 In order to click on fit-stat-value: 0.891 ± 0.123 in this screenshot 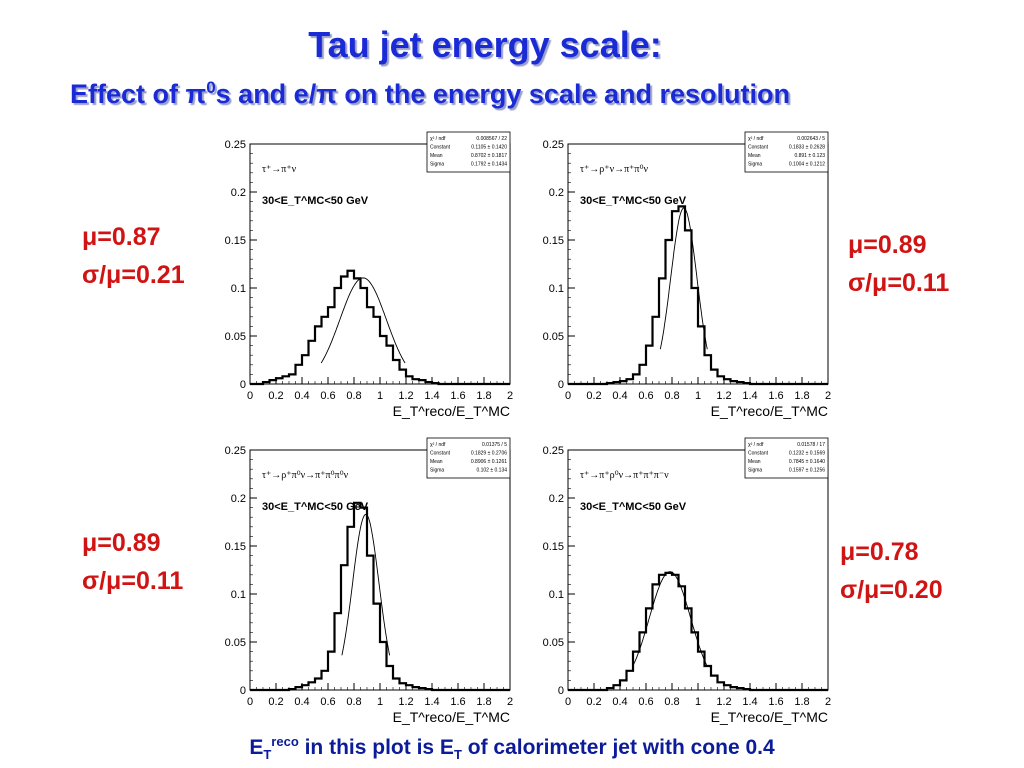, I will do `click(809, 156)`.